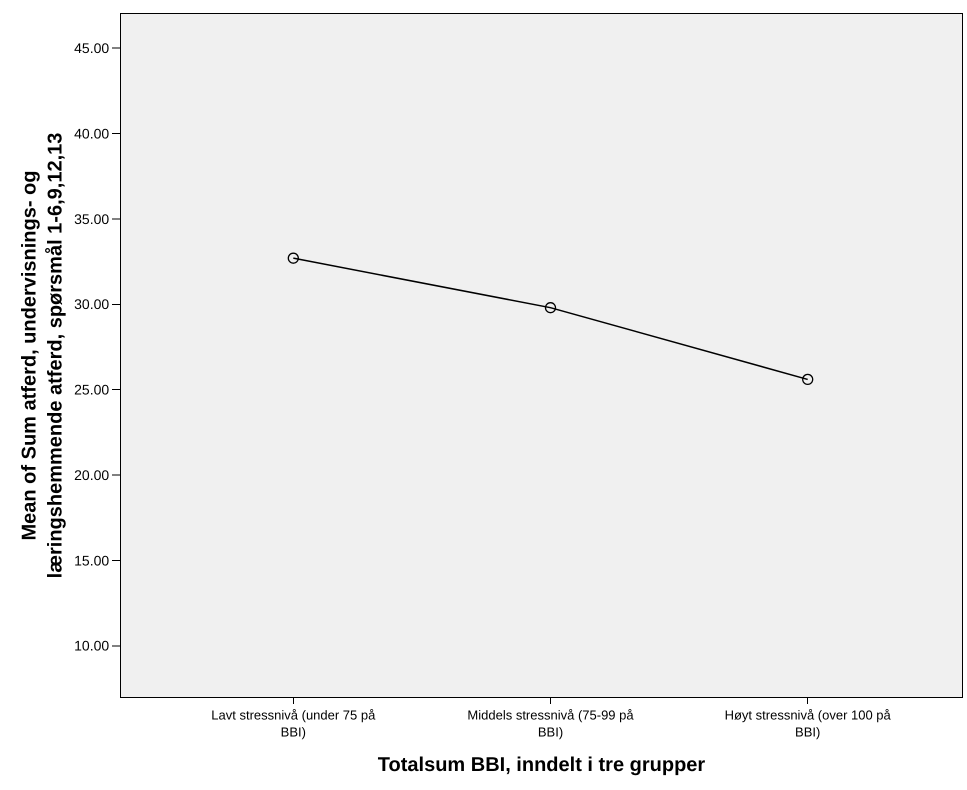 The image size is (967, 790). What do you see at coordinates (92, 560) in the screenshot?
I see `y-tick-label: 15.00` at bounding box center [92, 560].